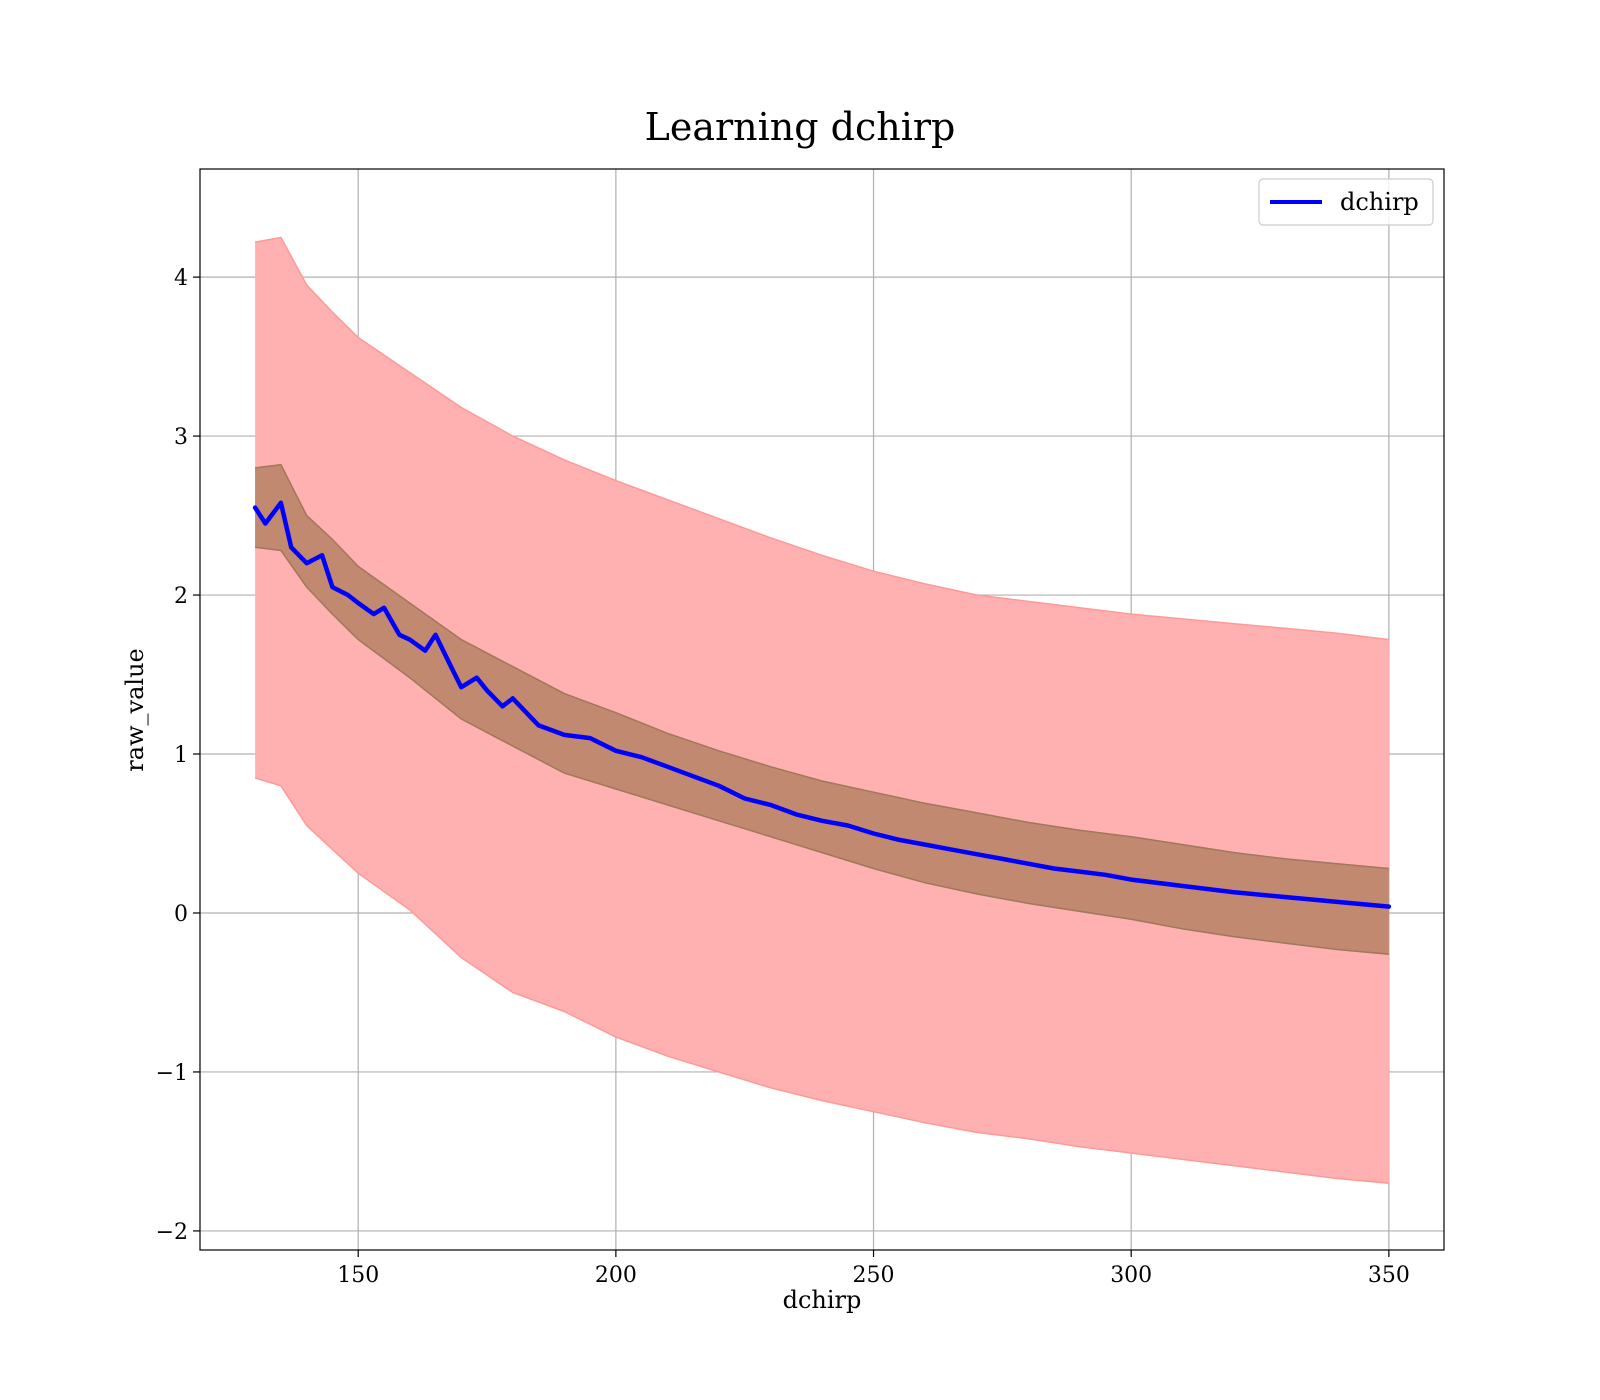 This screenshot has width=1600, height=1400. Describe the element at coordinates (1389, 1275) in the screenshot. I see `x-tick-label-4: 350` at that location.